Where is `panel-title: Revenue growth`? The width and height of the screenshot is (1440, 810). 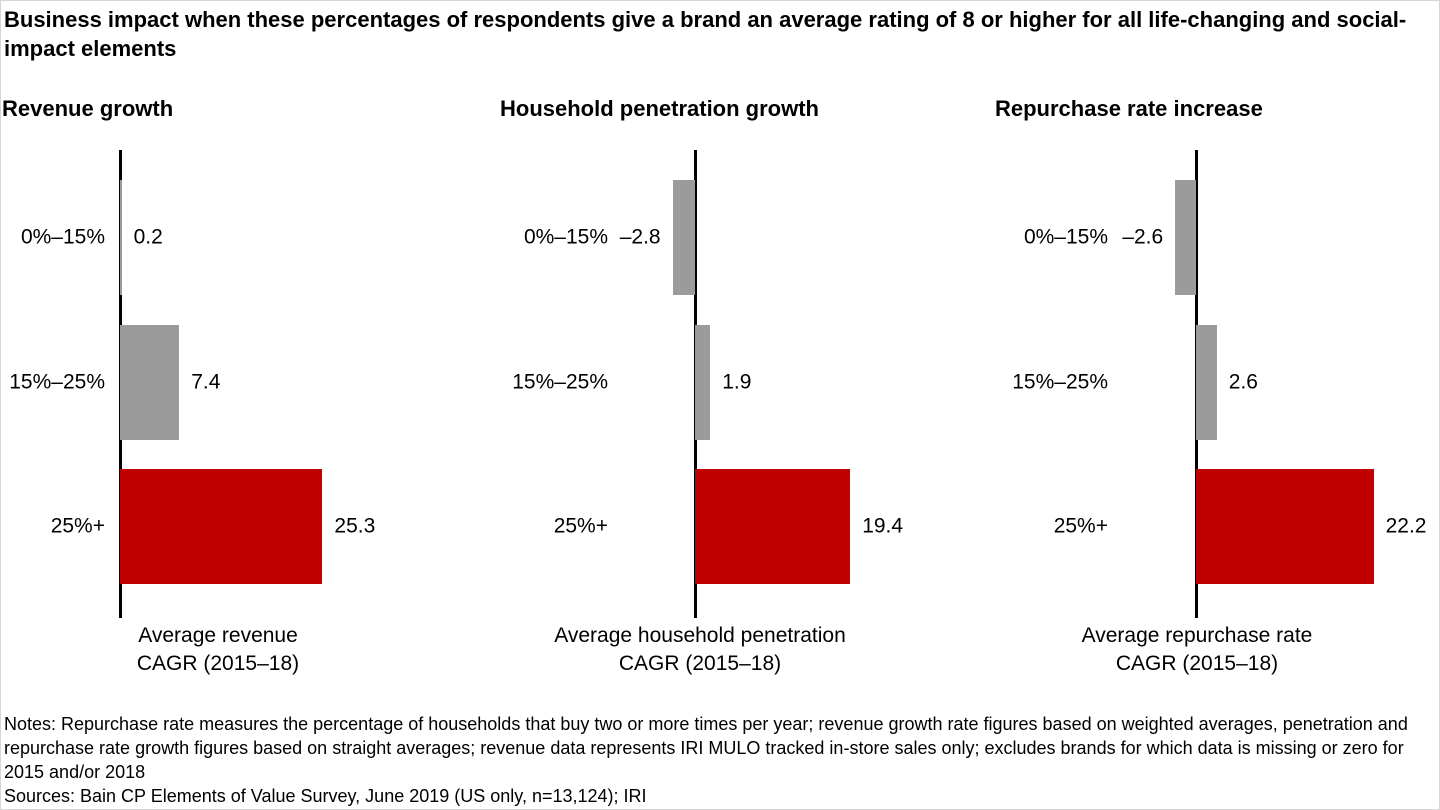
panel-title: Revenue growth is located at coordinates (88, 108).